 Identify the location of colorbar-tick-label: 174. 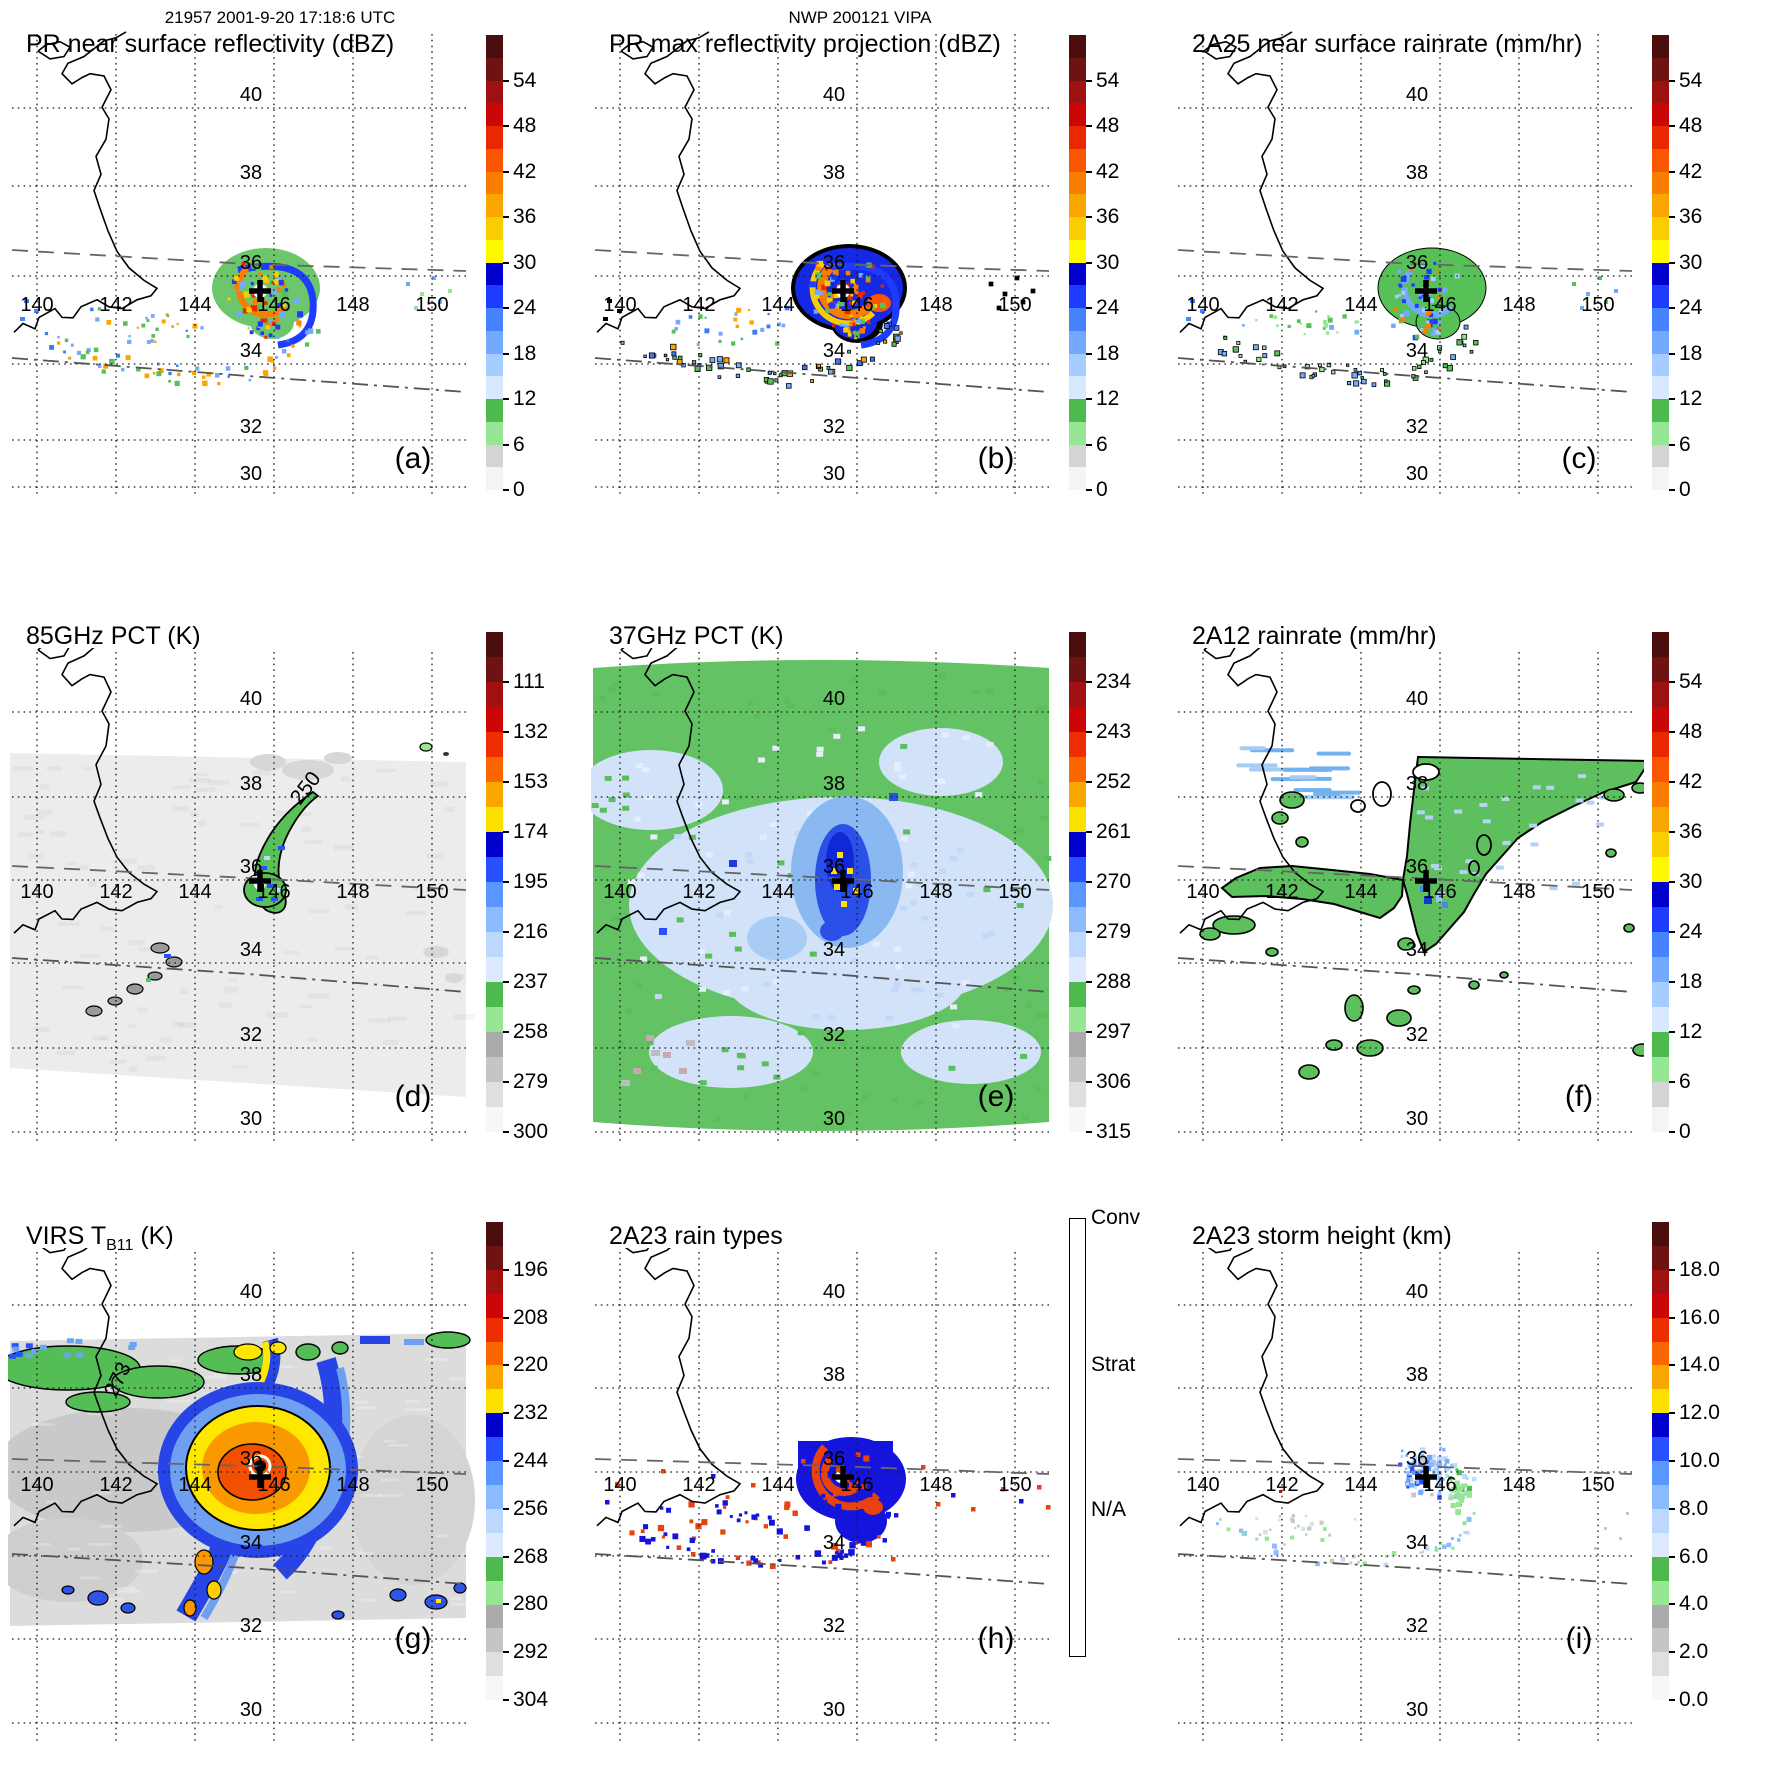
(531, 831).